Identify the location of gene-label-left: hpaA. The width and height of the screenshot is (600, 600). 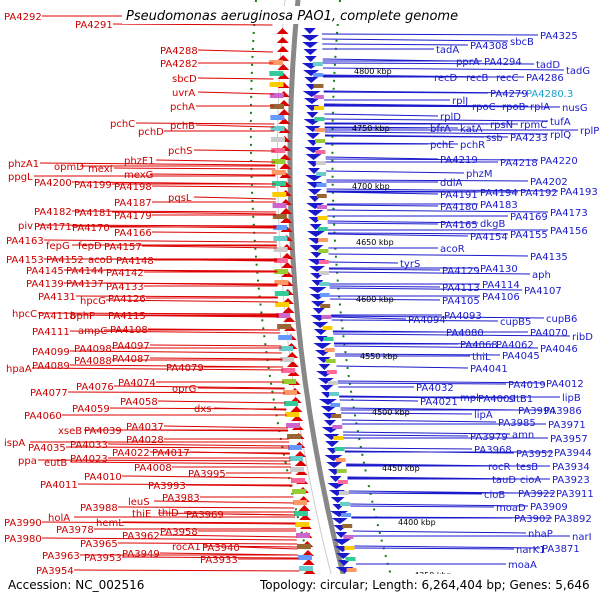
(19, 369).